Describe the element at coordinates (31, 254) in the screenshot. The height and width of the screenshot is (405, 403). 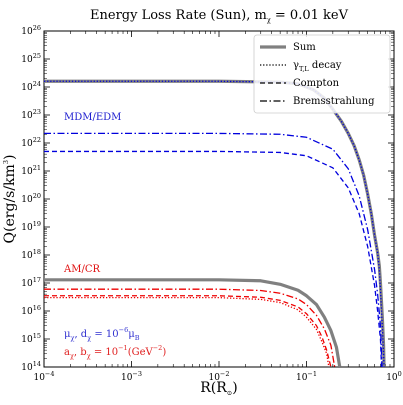
I see `y-tick-label: 1018` at that location.